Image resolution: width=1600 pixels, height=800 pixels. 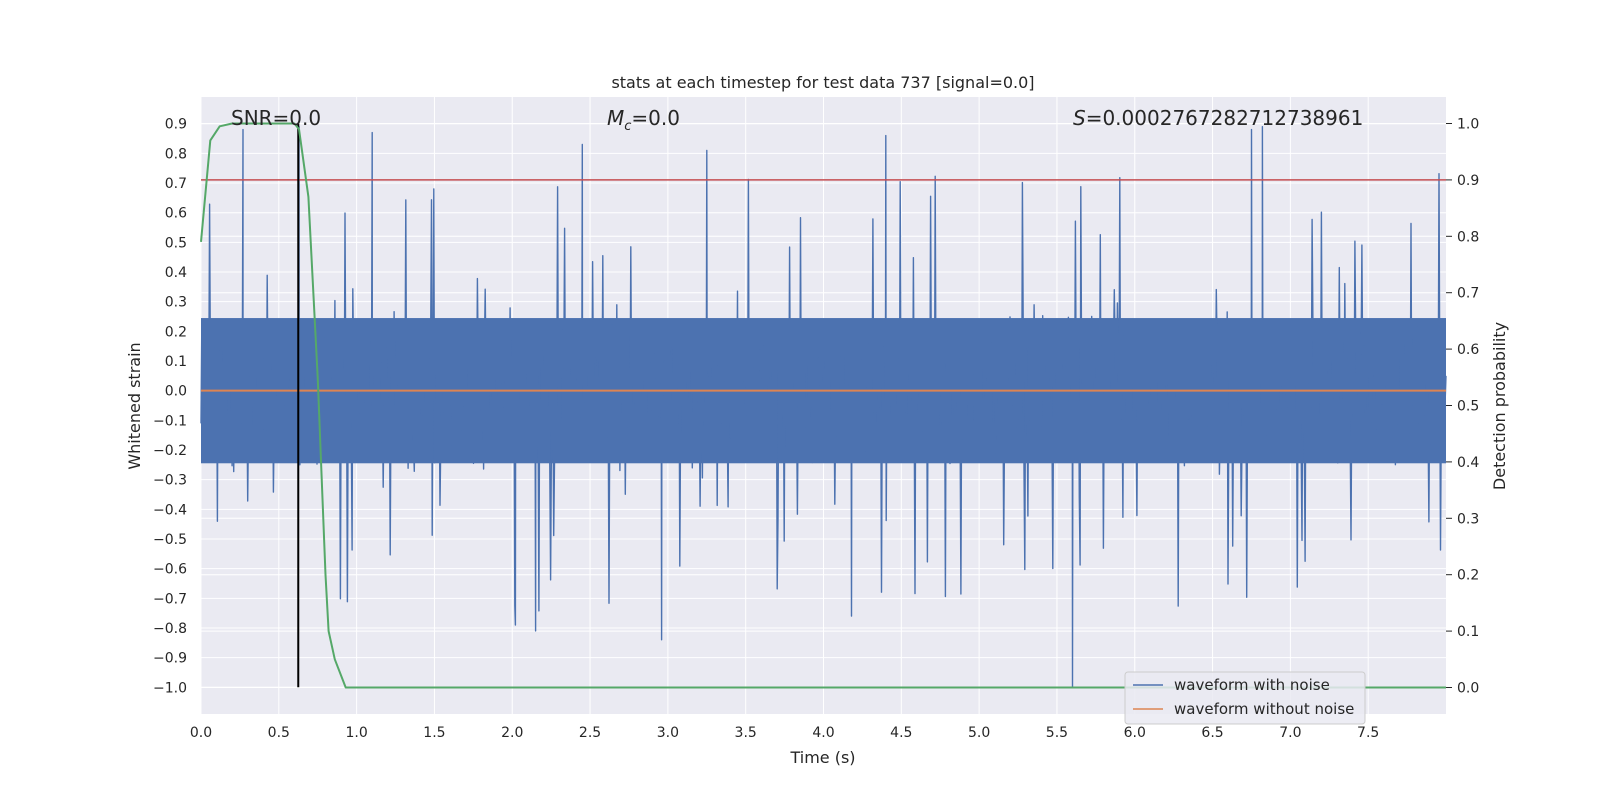 What do you see at coordinates (170, 629) in the screenshot?
I see `y-tick-label: −0.8` at bounding box center [170, 629].